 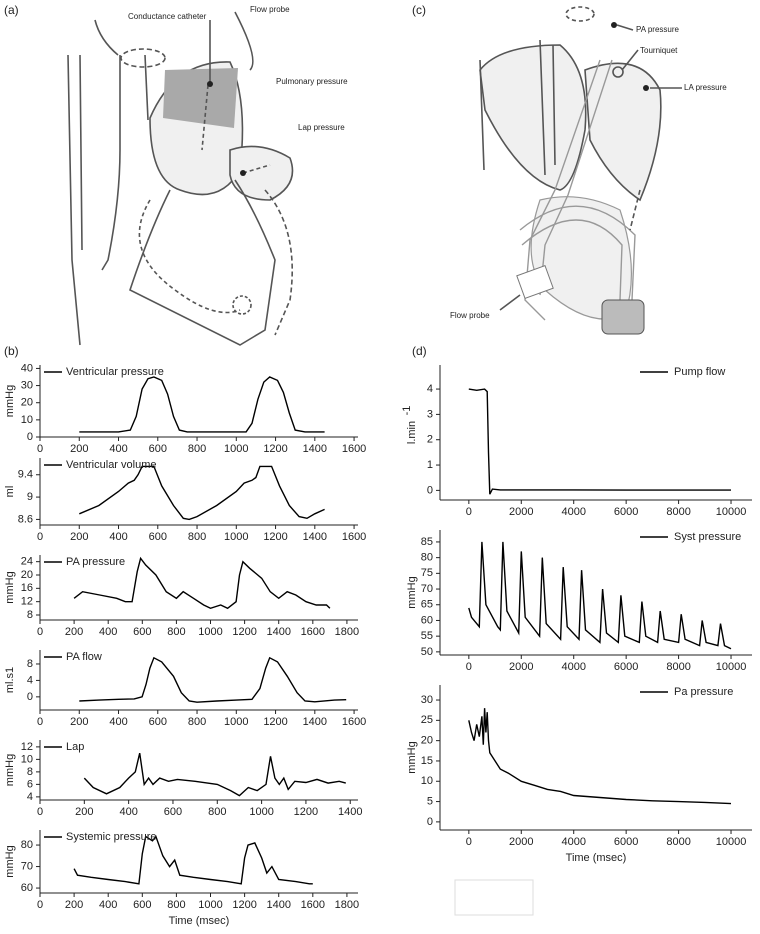 What do you see at coordinates (312, 81) in the screenshot?
I see `diagram-label: Pulmonary pressure` at bounding box center [312, 81].